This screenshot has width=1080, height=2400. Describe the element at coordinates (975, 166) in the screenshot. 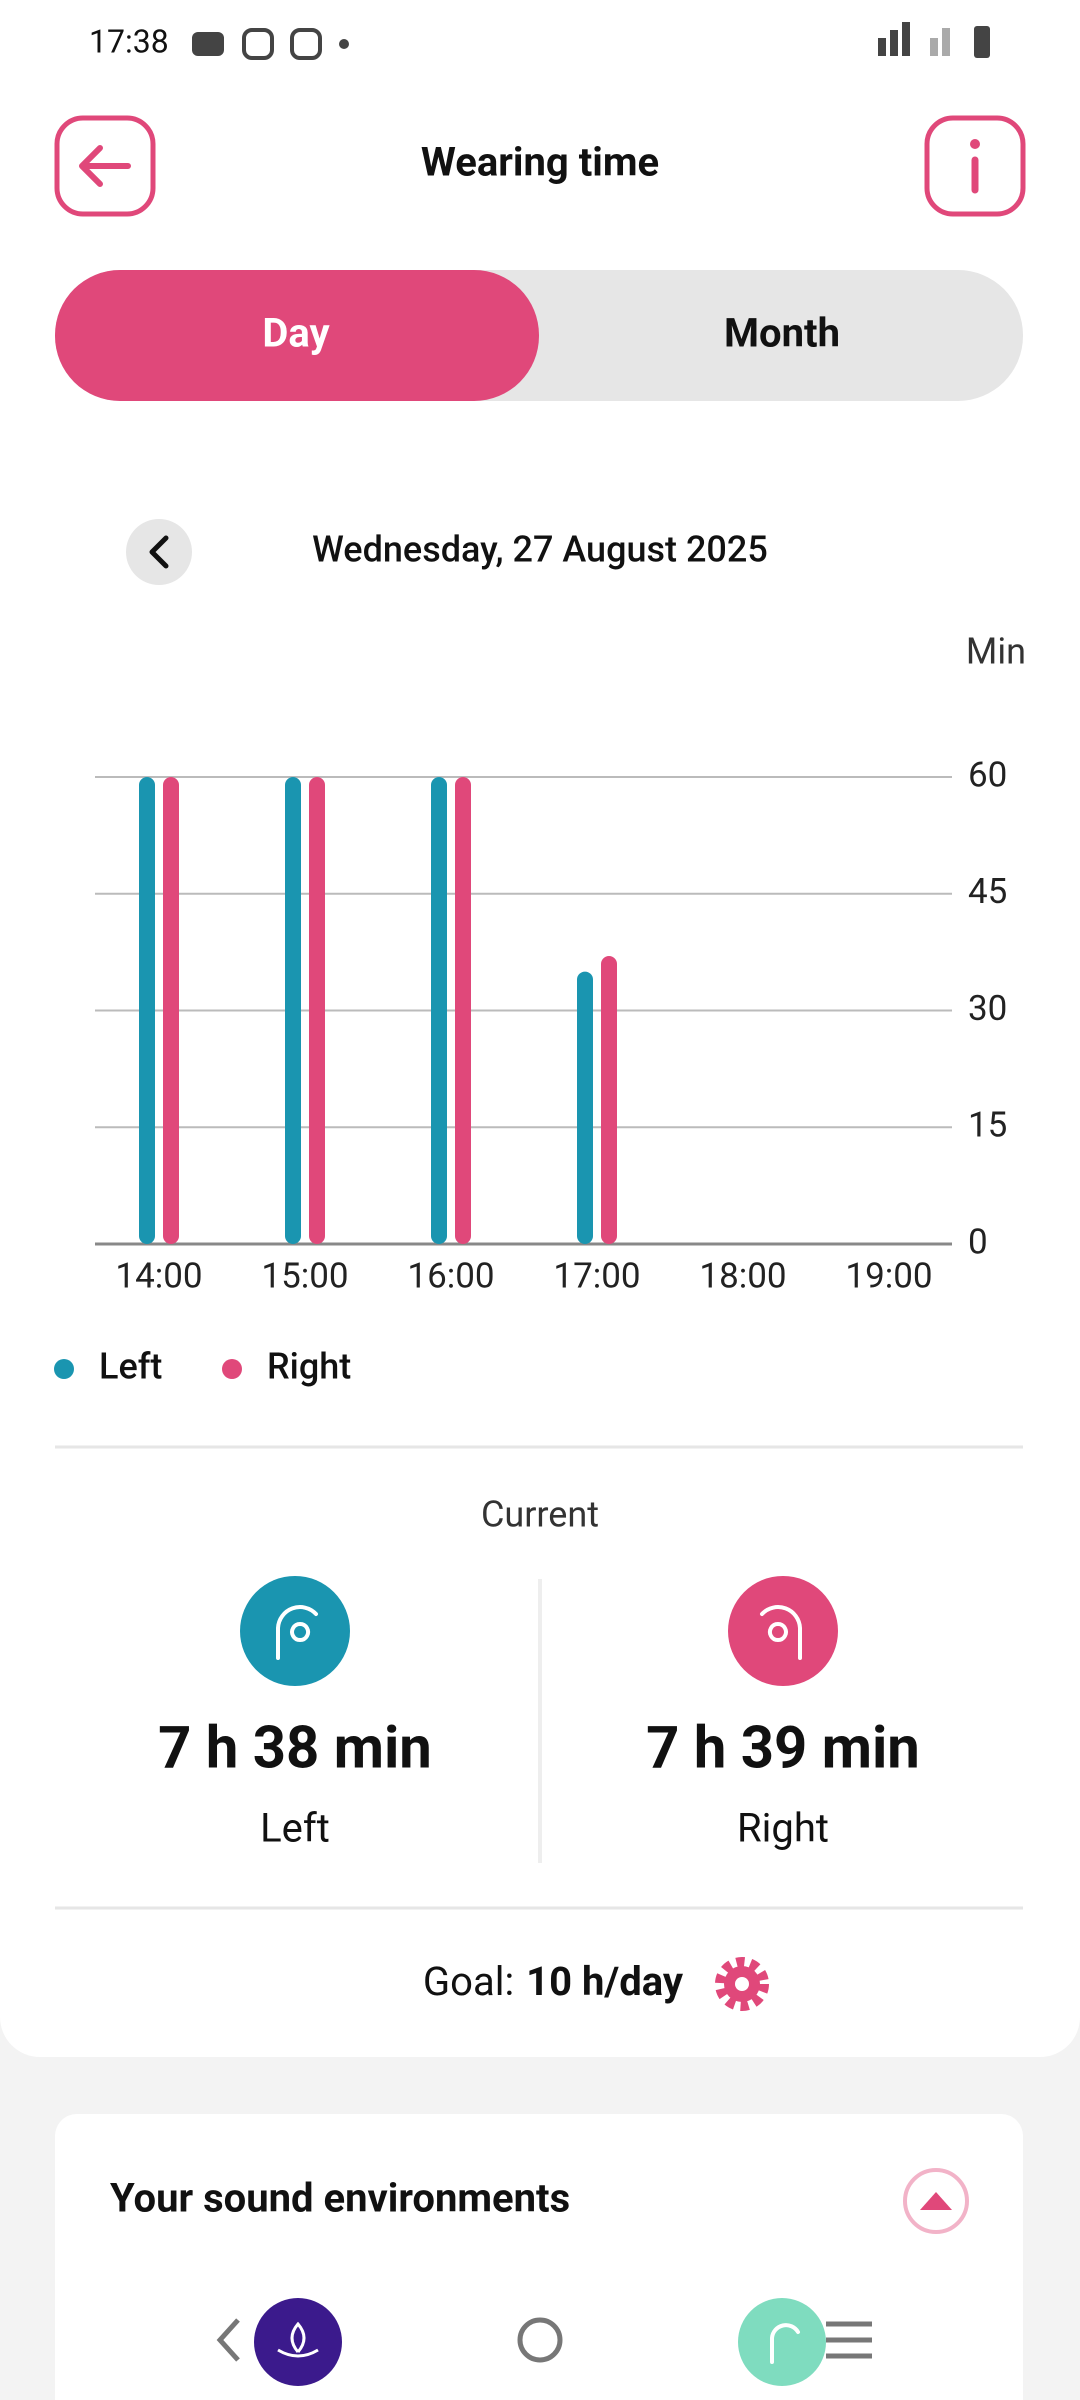

I see `info-button` at that location.